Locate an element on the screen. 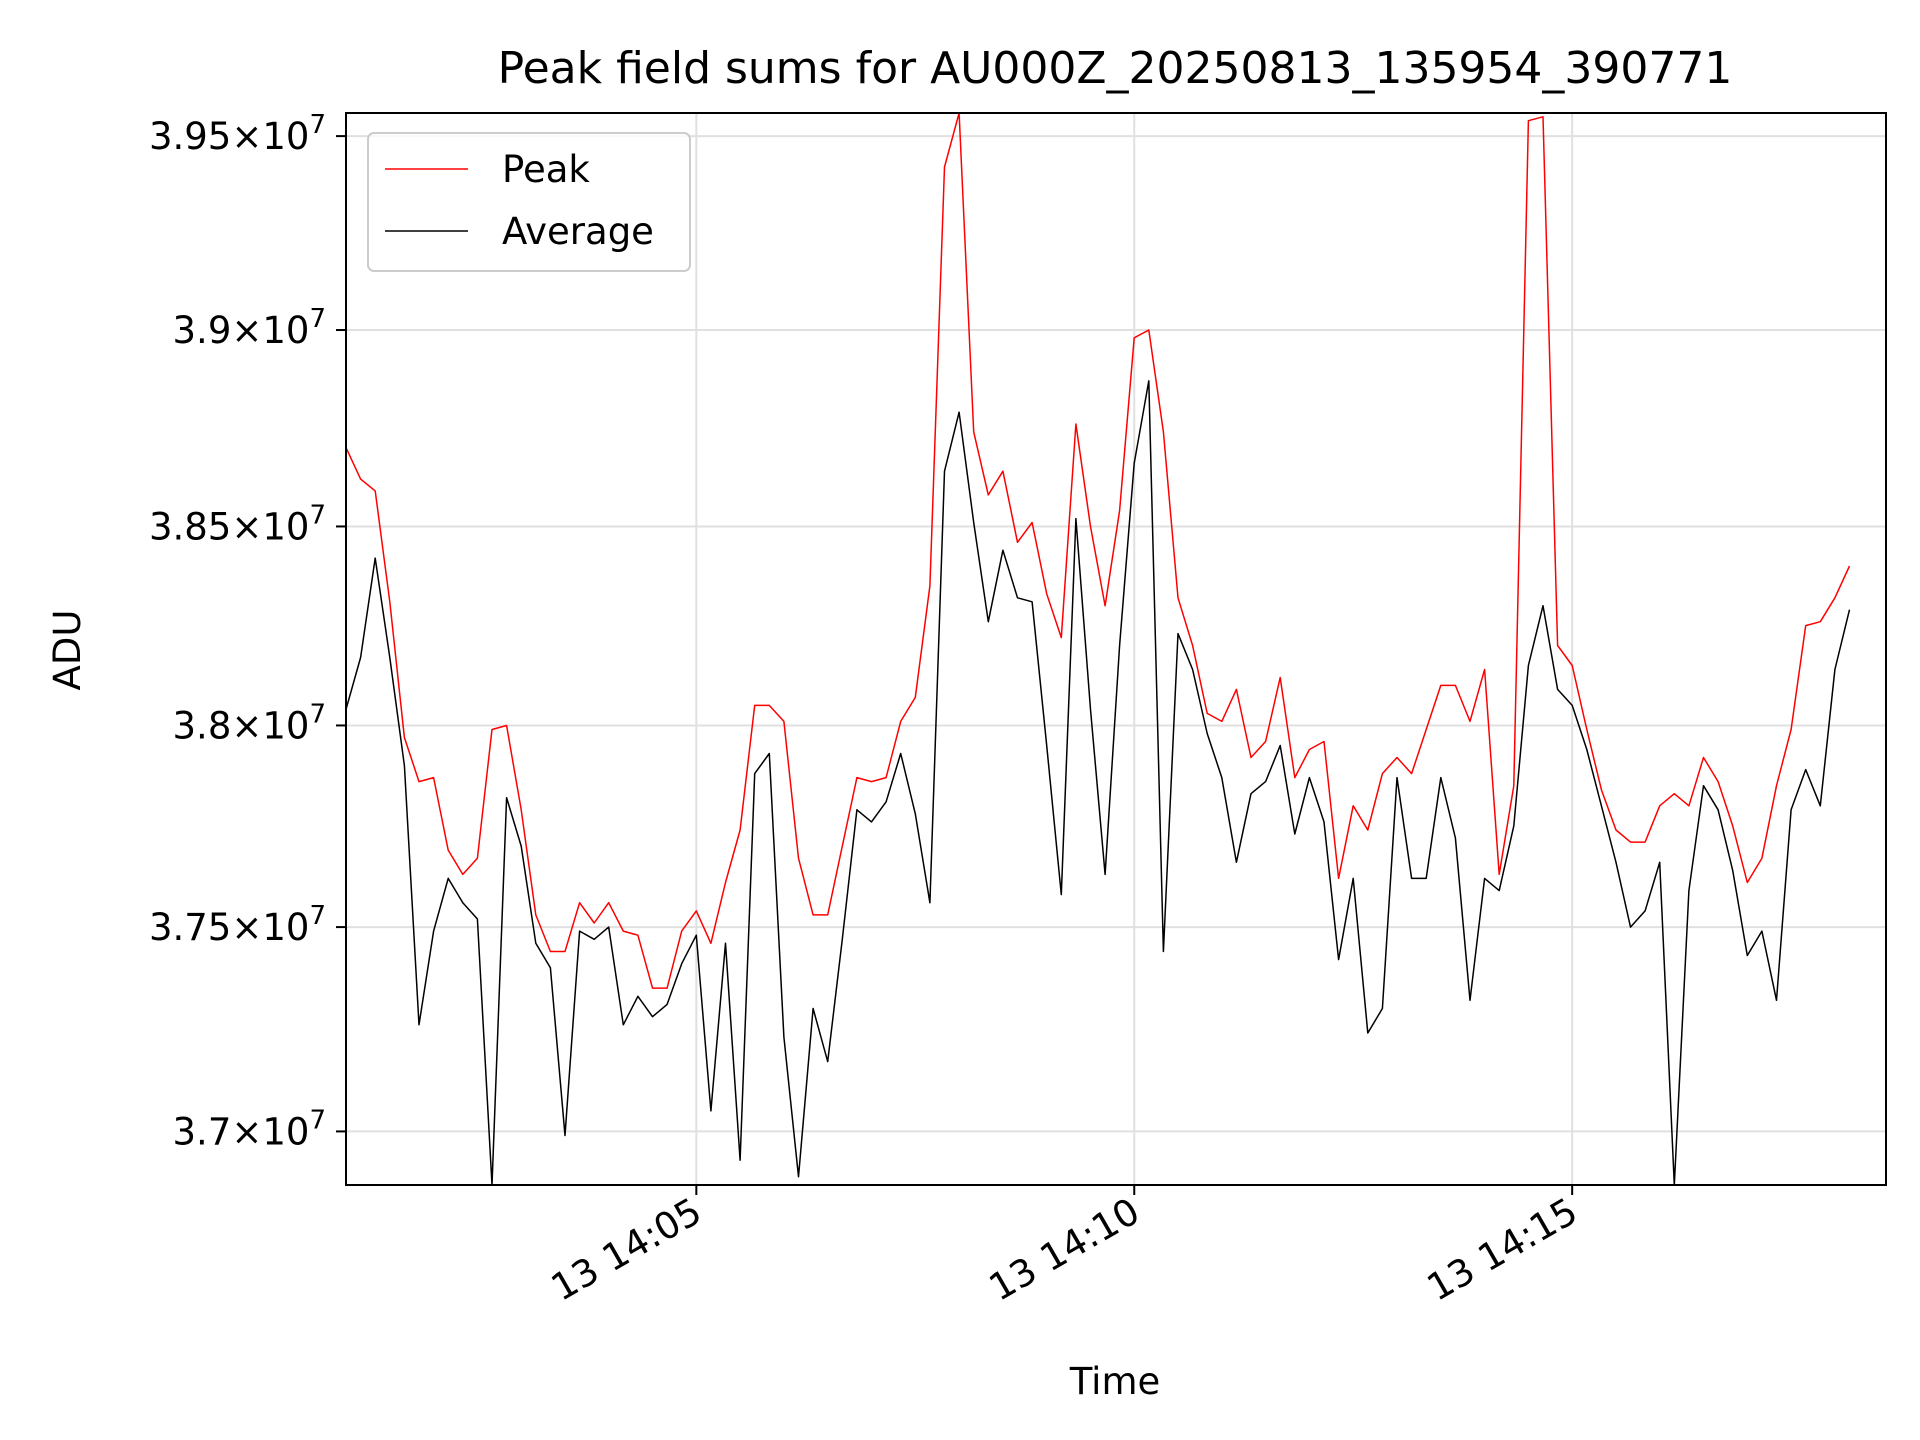 Image resolution: width=1920 pixels, height=1440 pixels. y-tick-label: 3.8×107 is located at coordinates (249, 723).